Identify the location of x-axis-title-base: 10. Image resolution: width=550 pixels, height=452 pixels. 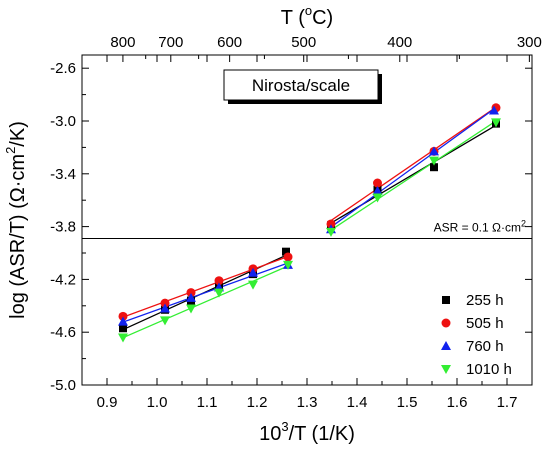
(270, 434).